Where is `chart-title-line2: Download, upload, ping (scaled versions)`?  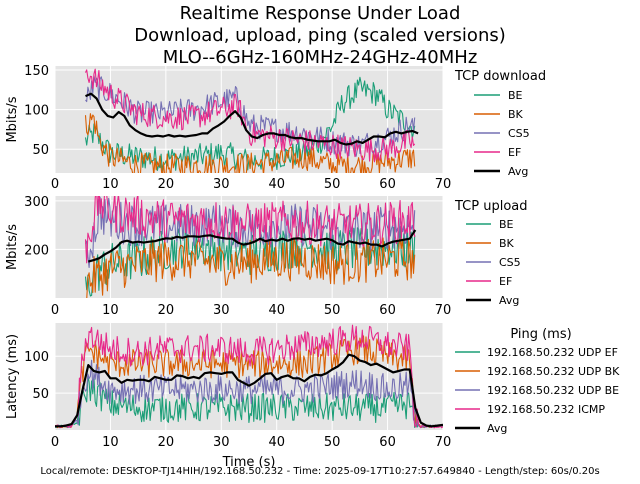
chart-title-line2: Download, upload, ping (scaled versions) is located at coordinates (320, 35).